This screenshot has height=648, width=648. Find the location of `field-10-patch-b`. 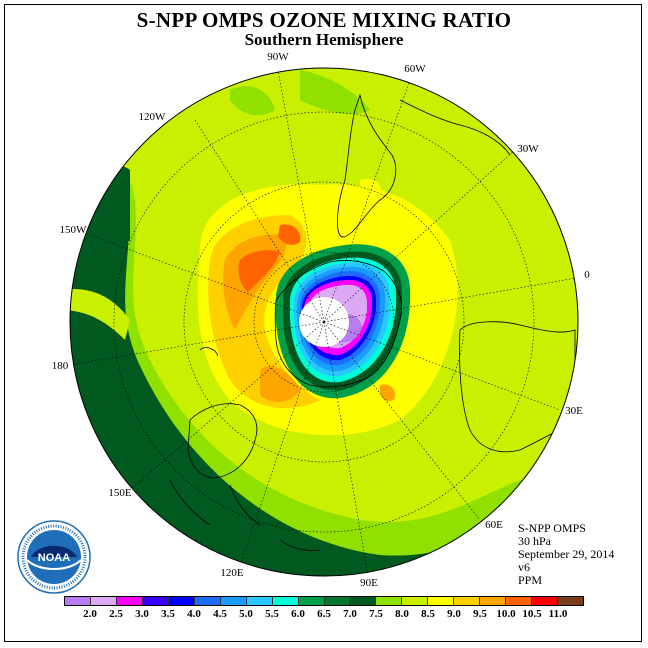

field-10-patch-b is located at coordinates (289, 234).